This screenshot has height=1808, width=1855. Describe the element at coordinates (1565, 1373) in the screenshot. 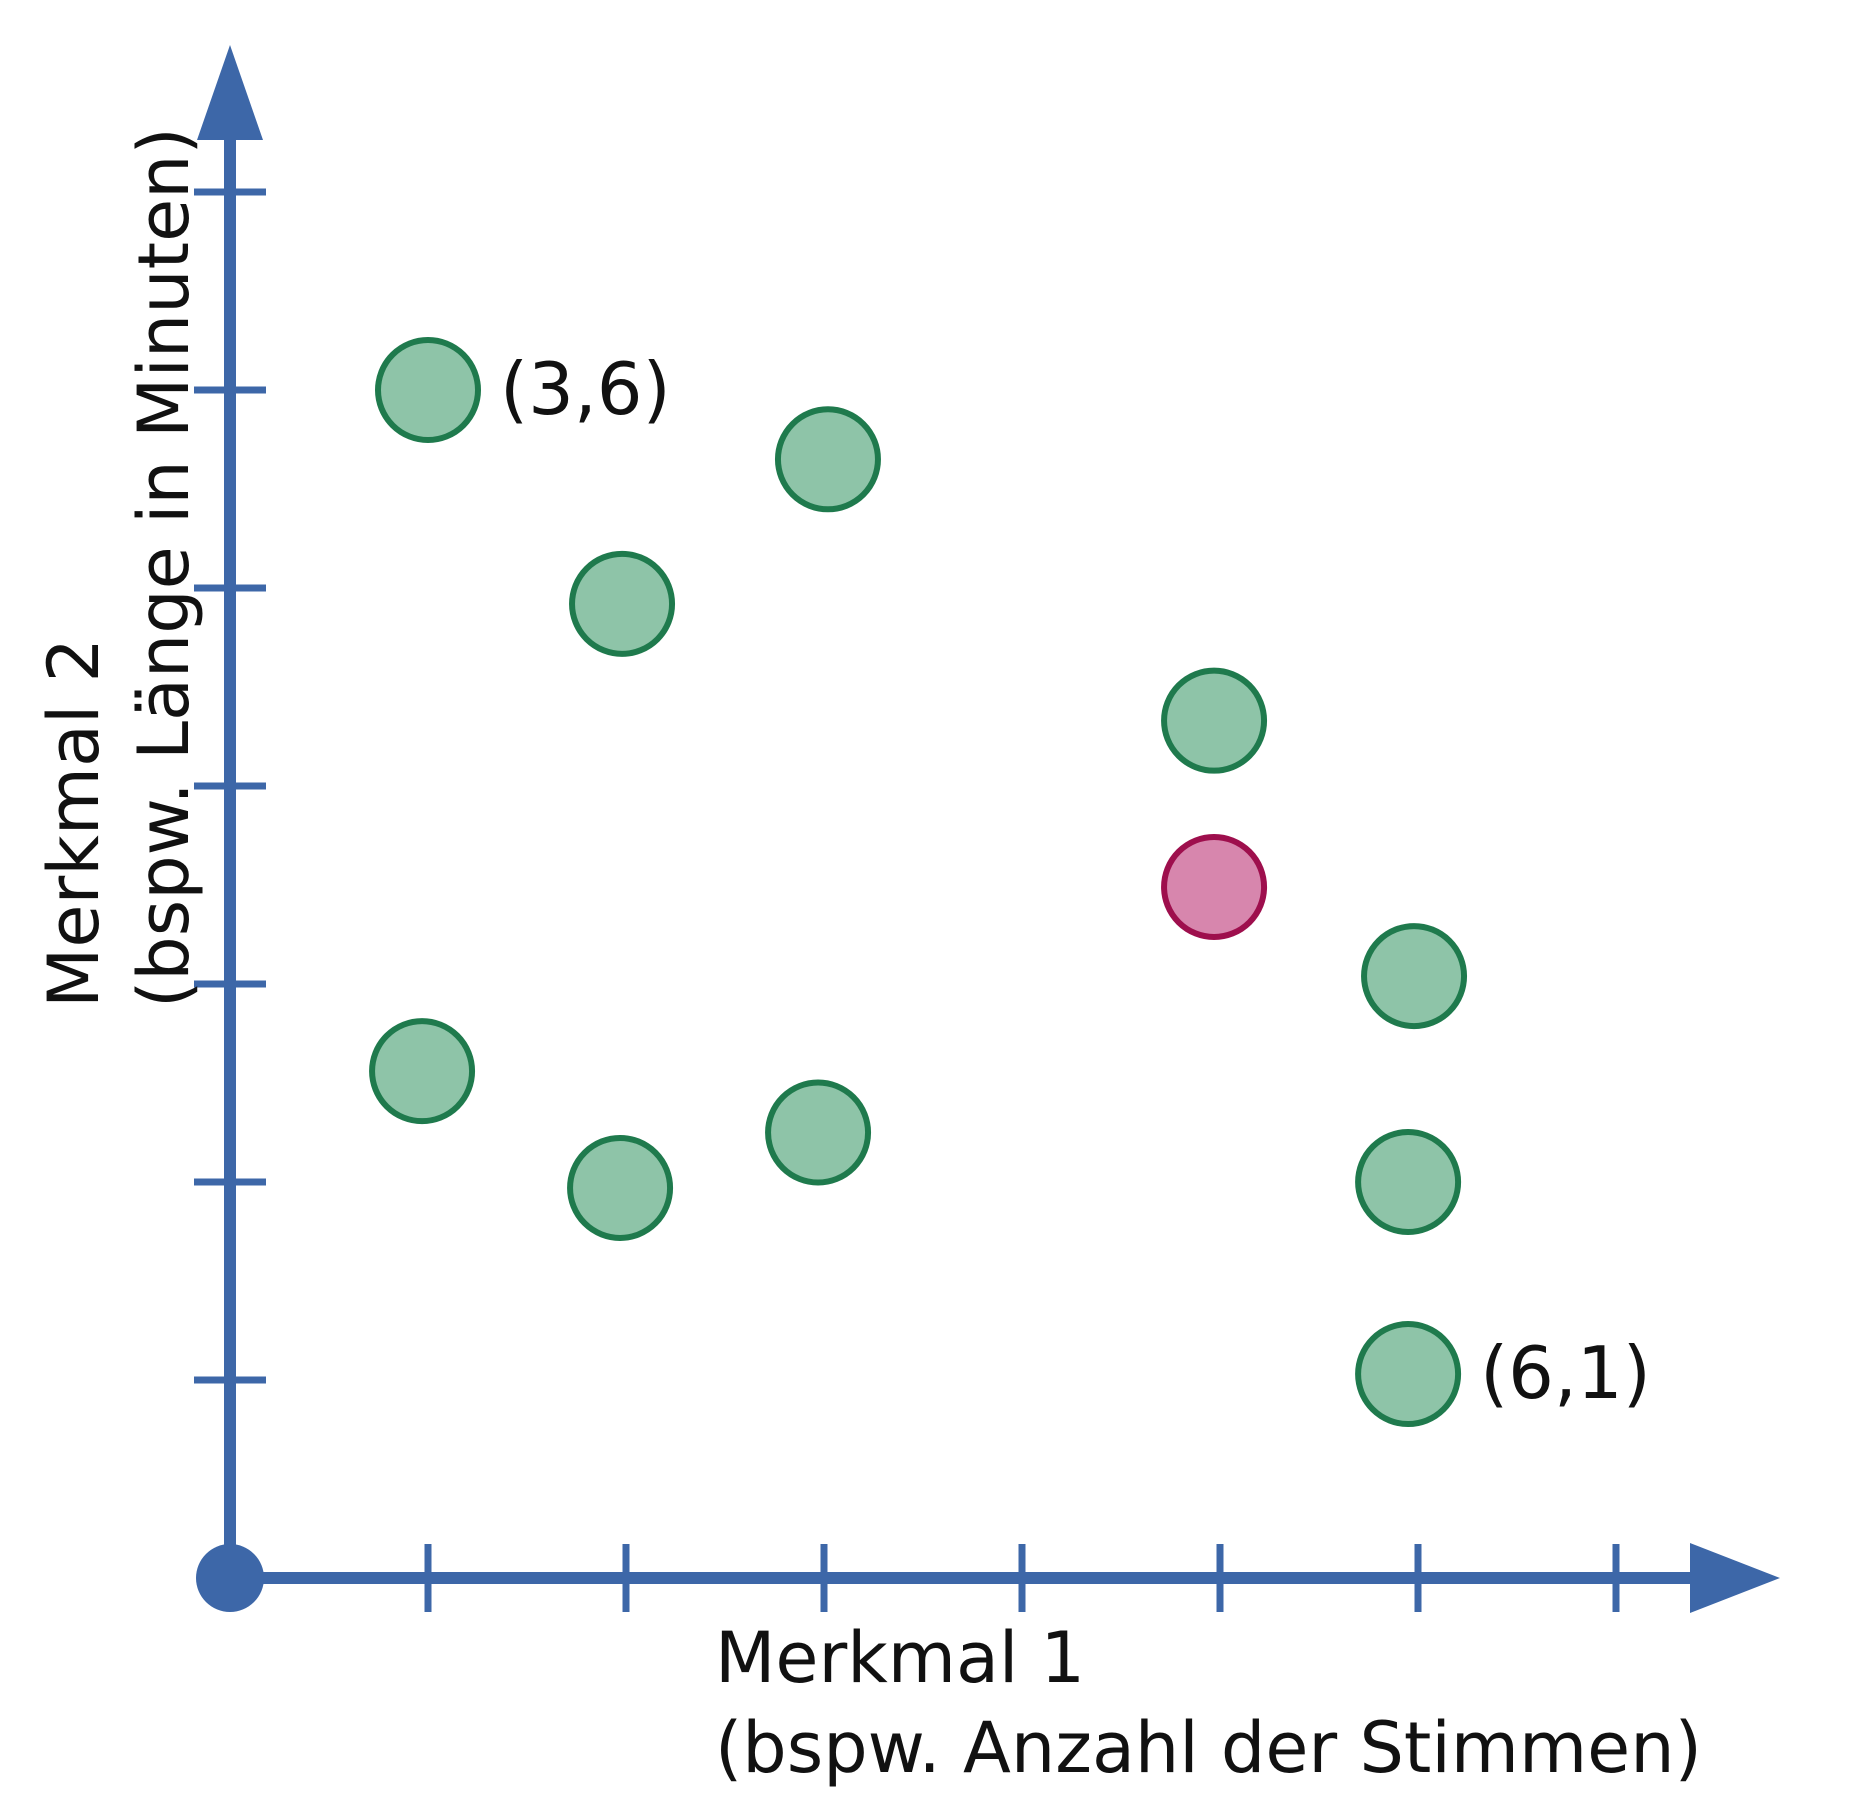

I see `point-label: (6,1)` at that location.